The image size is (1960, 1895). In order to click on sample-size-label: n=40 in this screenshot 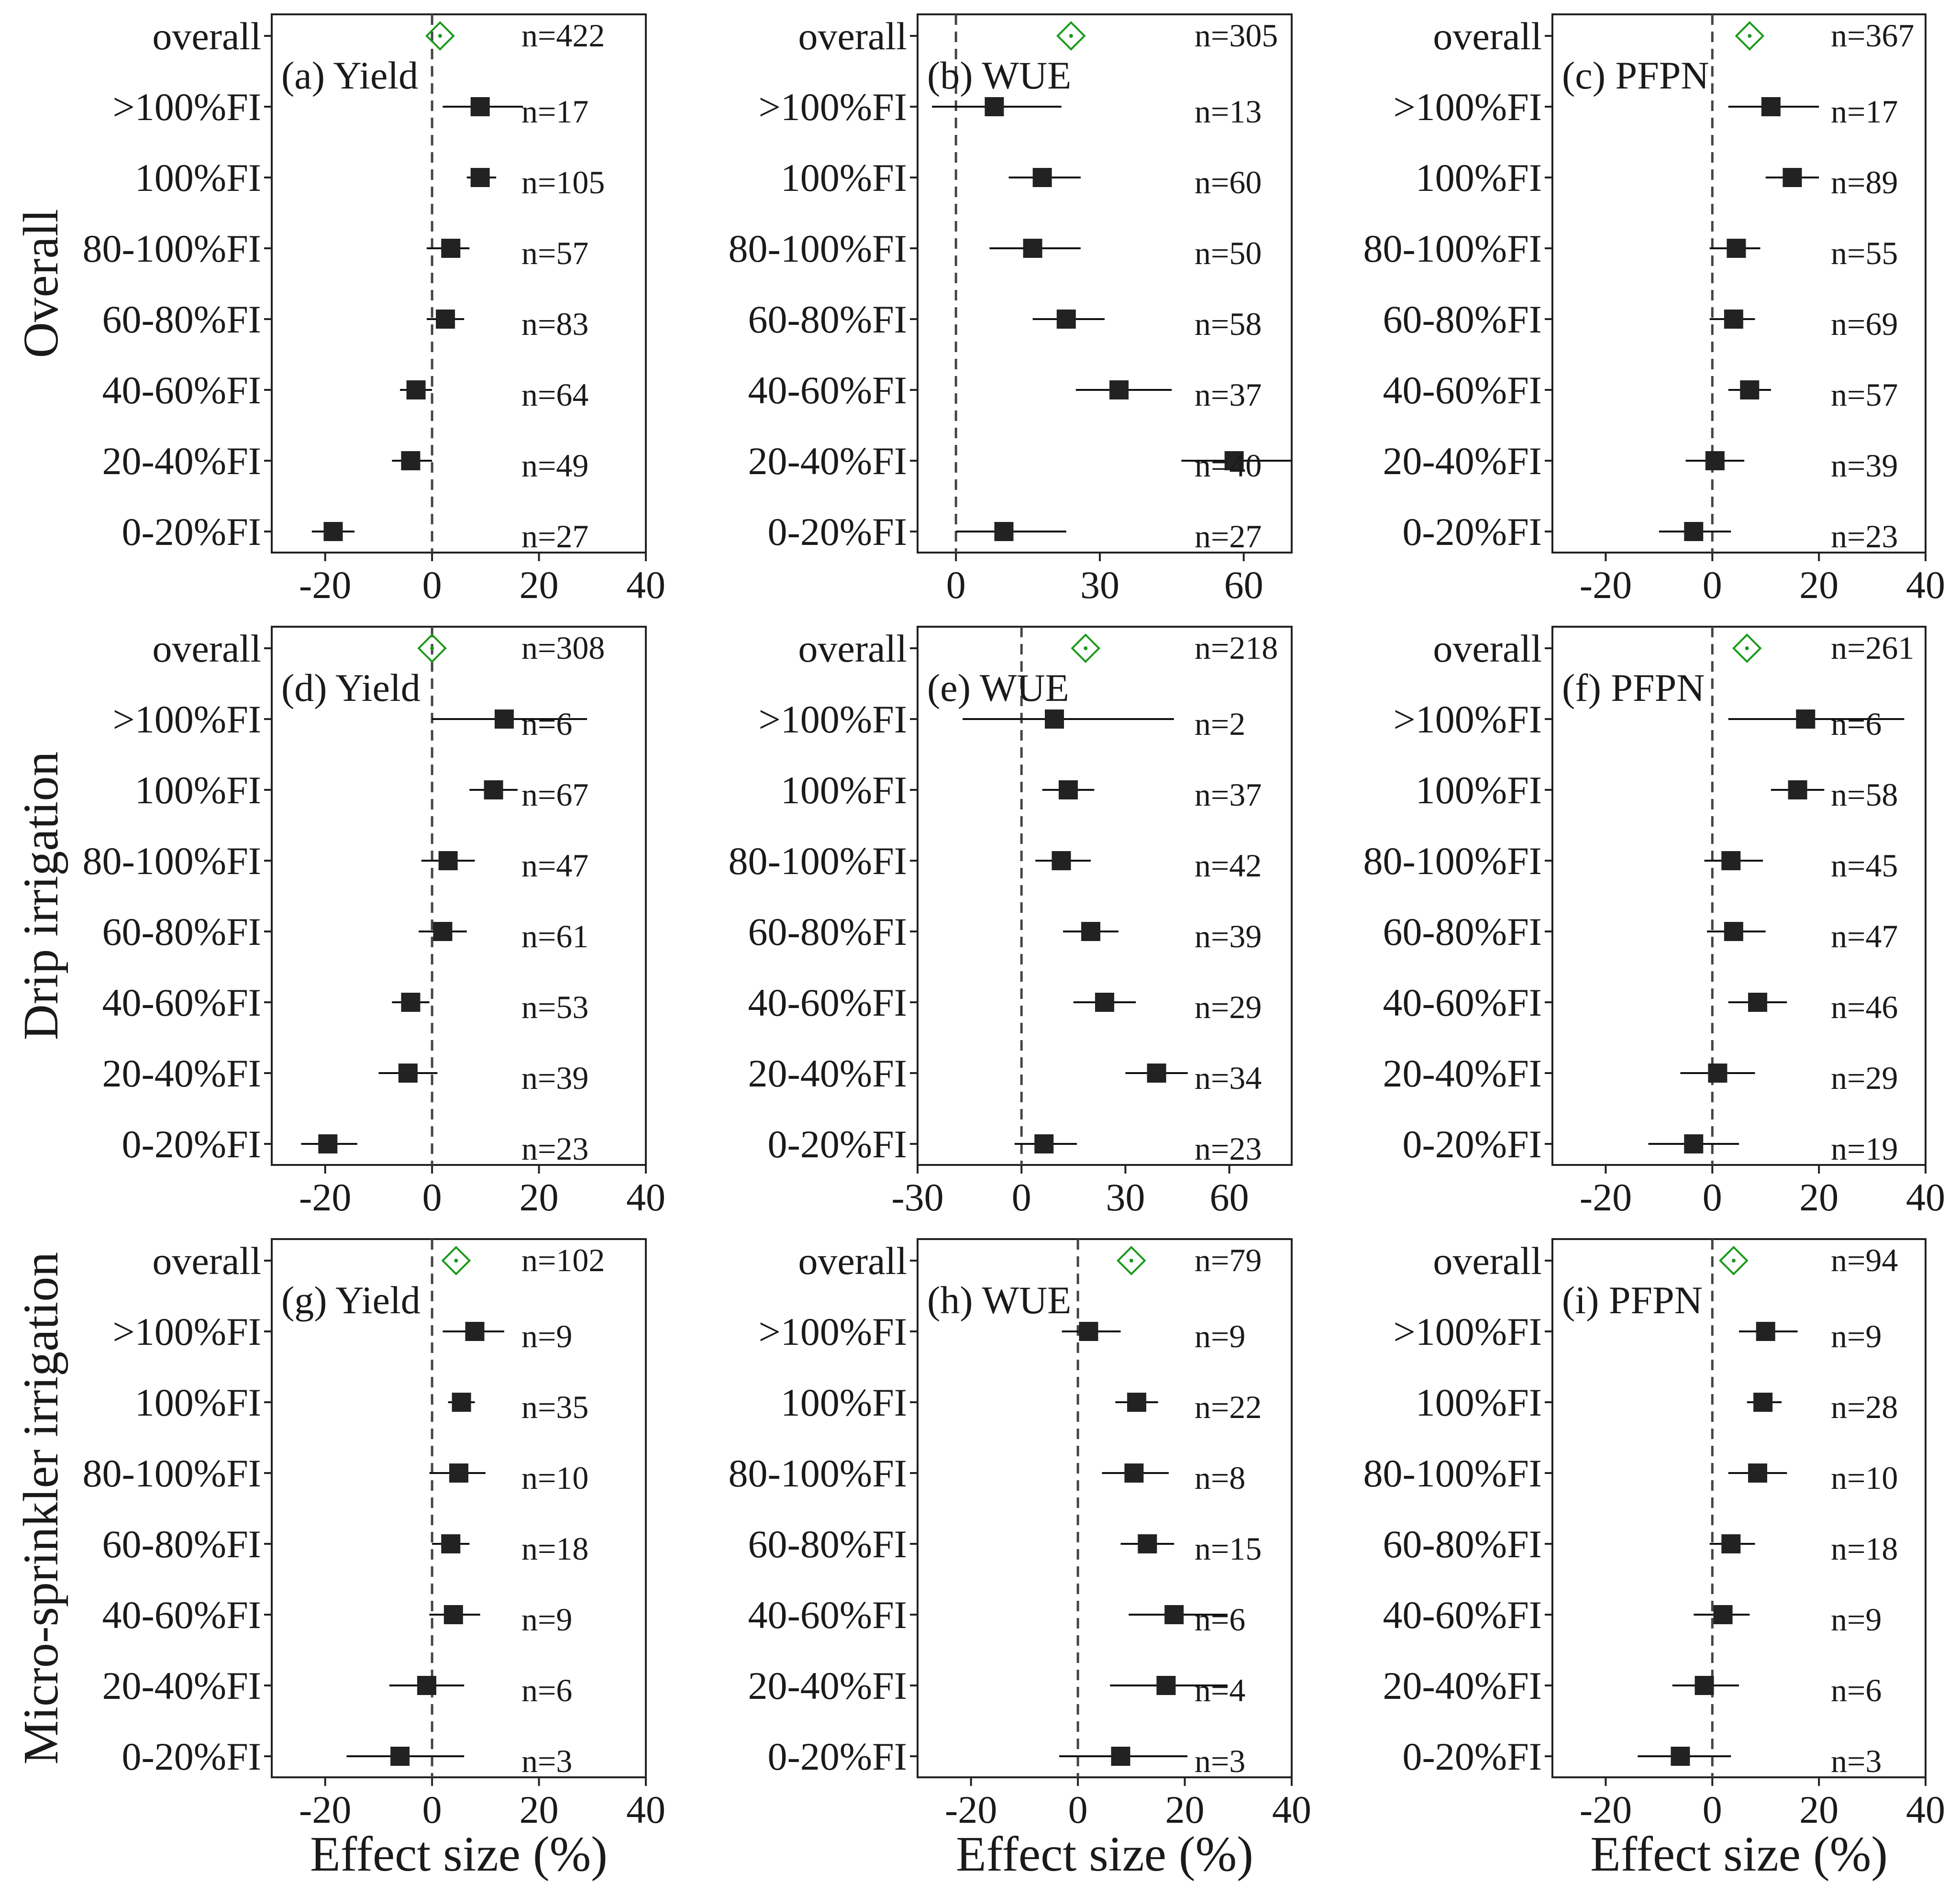, I will do `click(1228, 466)`.